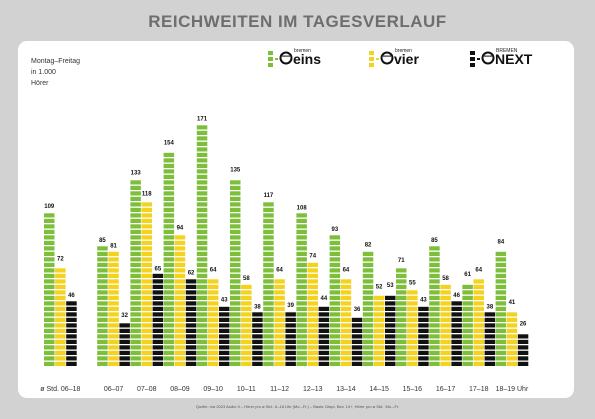  What do you see at coordinates (446, 389) in the screenshot?
I see `x-tick-label: 16–17` at bounding box center [446, 389].